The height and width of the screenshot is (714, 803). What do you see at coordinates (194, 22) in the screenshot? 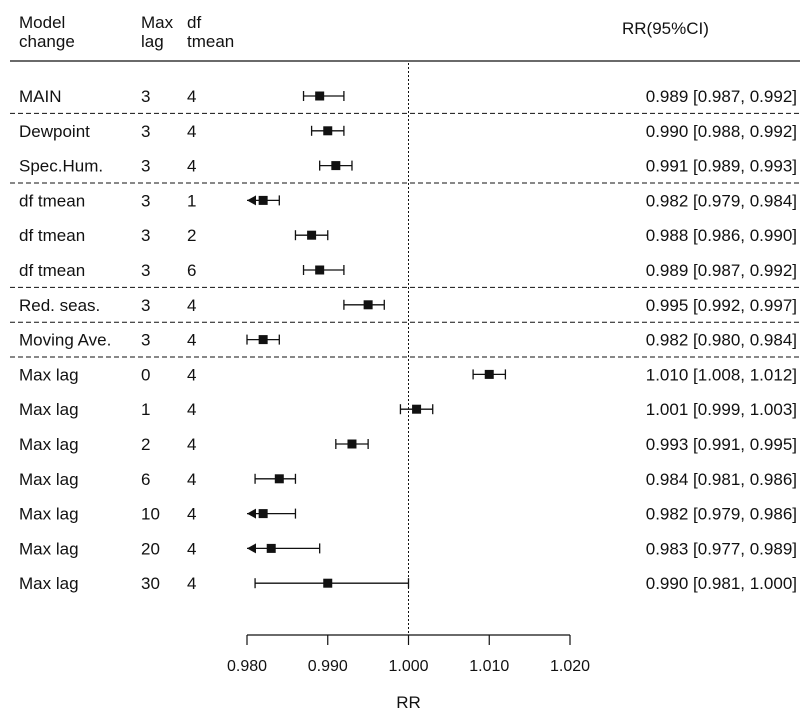
I see `header-df-line1: df` at bounding box center [194, 22].